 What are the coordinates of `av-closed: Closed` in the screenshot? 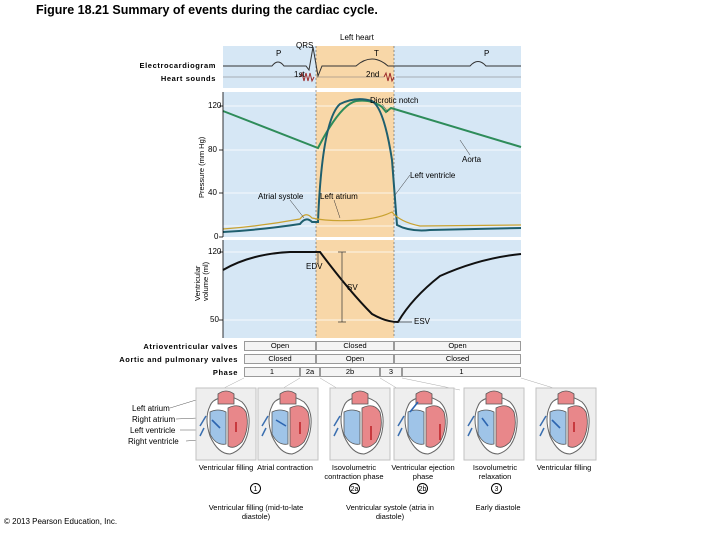 It's located at (355, 346).